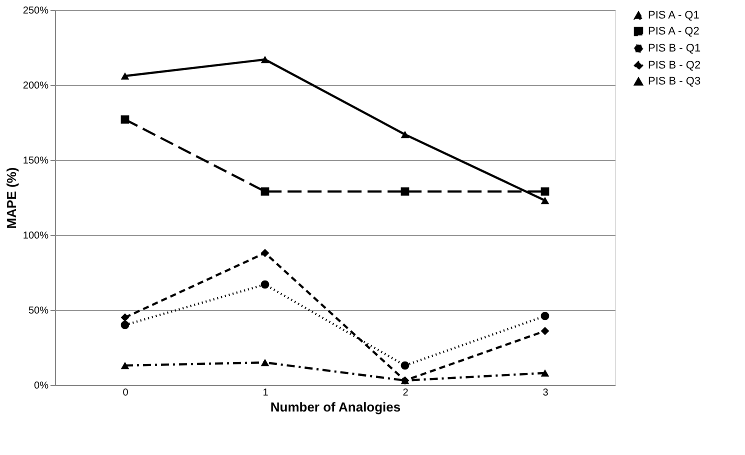  Describe the element at coordinates (35, 161) in the screenshot. I see `y-tick-label: 150%` at that location.